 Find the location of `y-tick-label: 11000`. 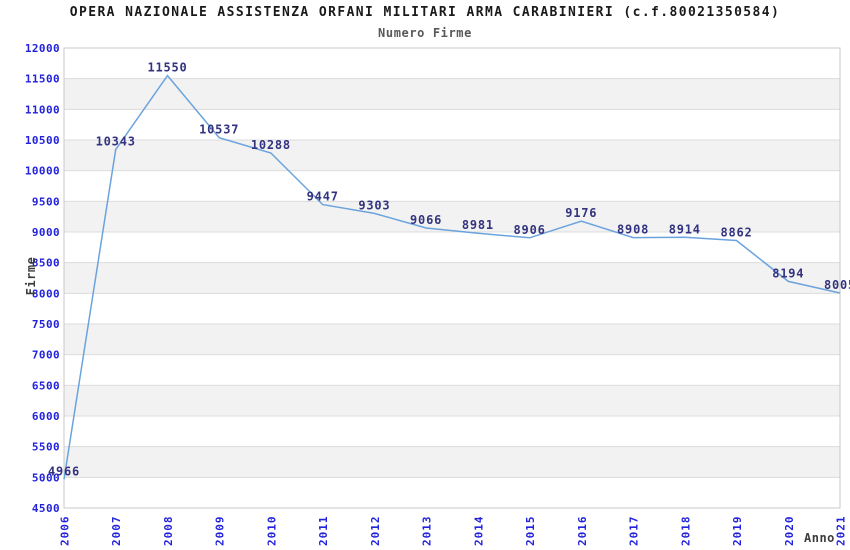

y-tick-label: 11000 is located at coordinates (42, 109).